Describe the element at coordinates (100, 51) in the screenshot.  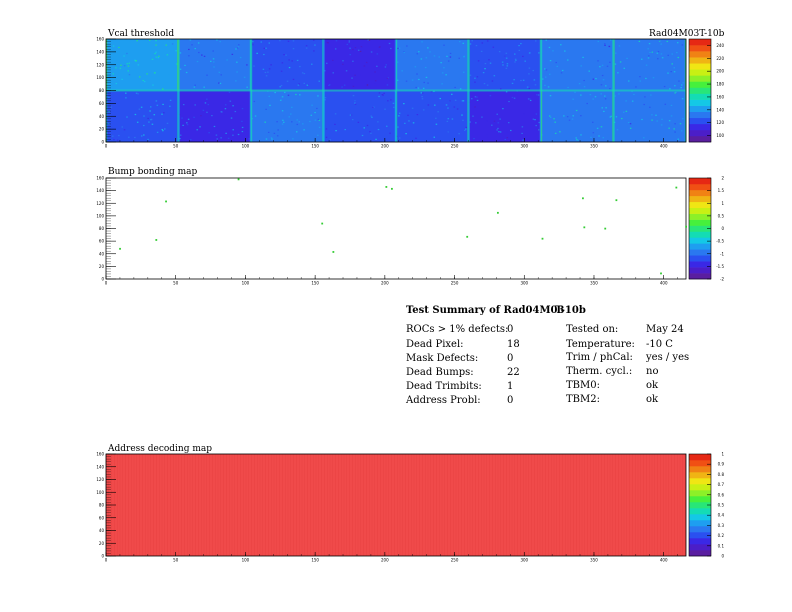
I see `y-tick-label: 140` at that location.